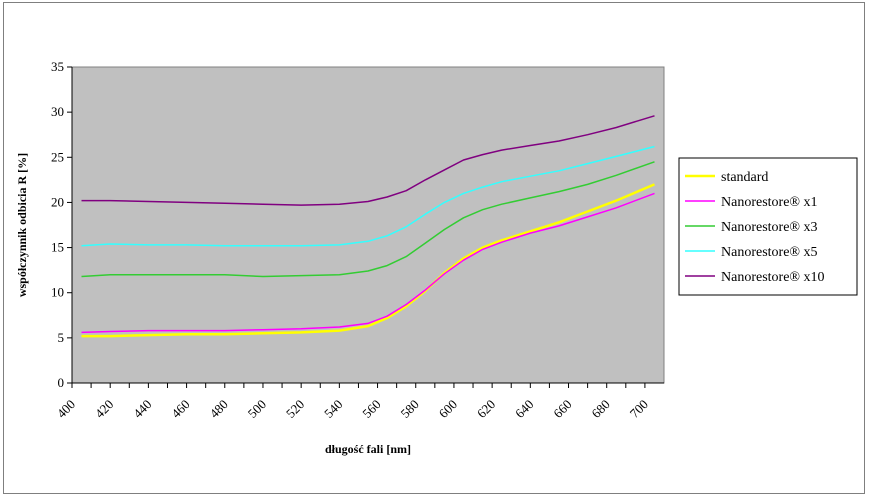 This screenshot has width=870, height=498. What do you see at coordinates (219, 409) in the screenshot?
I see `x-tick-label: 480` at bounding box center [219, 409].